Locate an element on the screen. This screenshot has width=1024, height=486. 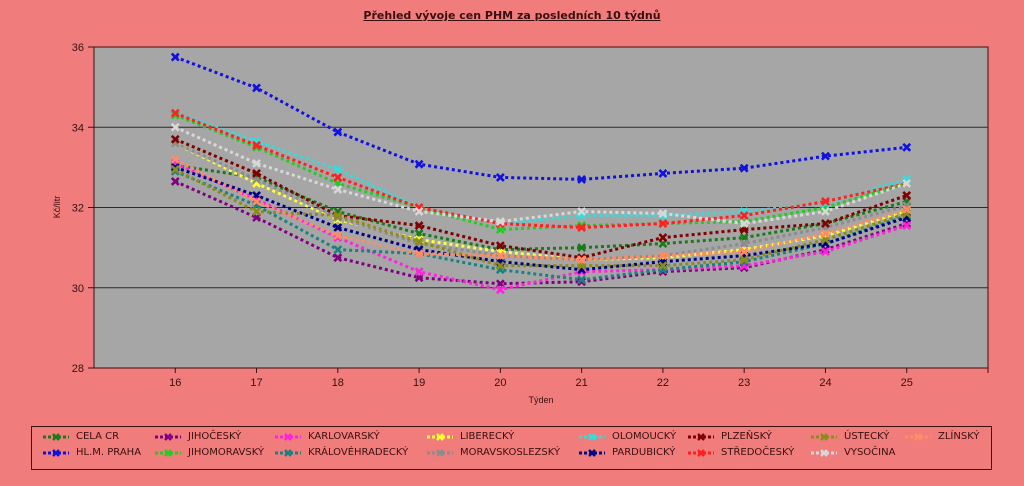
series-line is located at coordinates (541, 218).